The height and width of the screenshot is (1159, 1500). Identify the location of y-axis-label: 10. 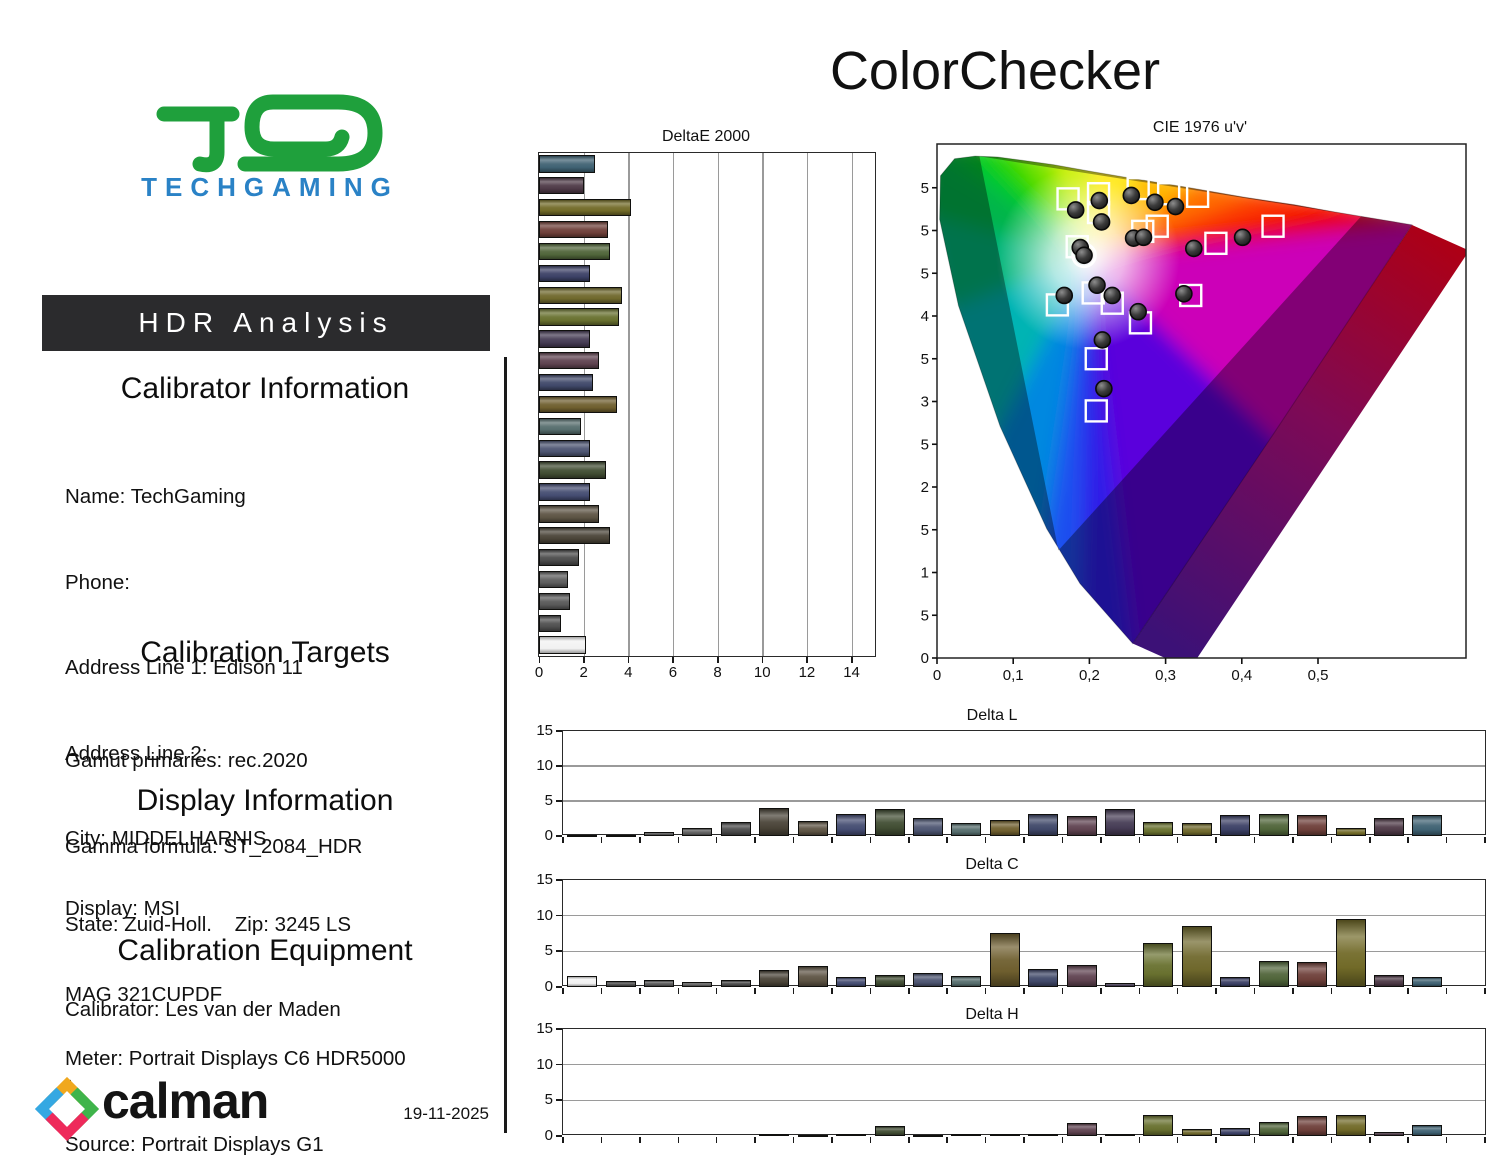
(544, 1064).